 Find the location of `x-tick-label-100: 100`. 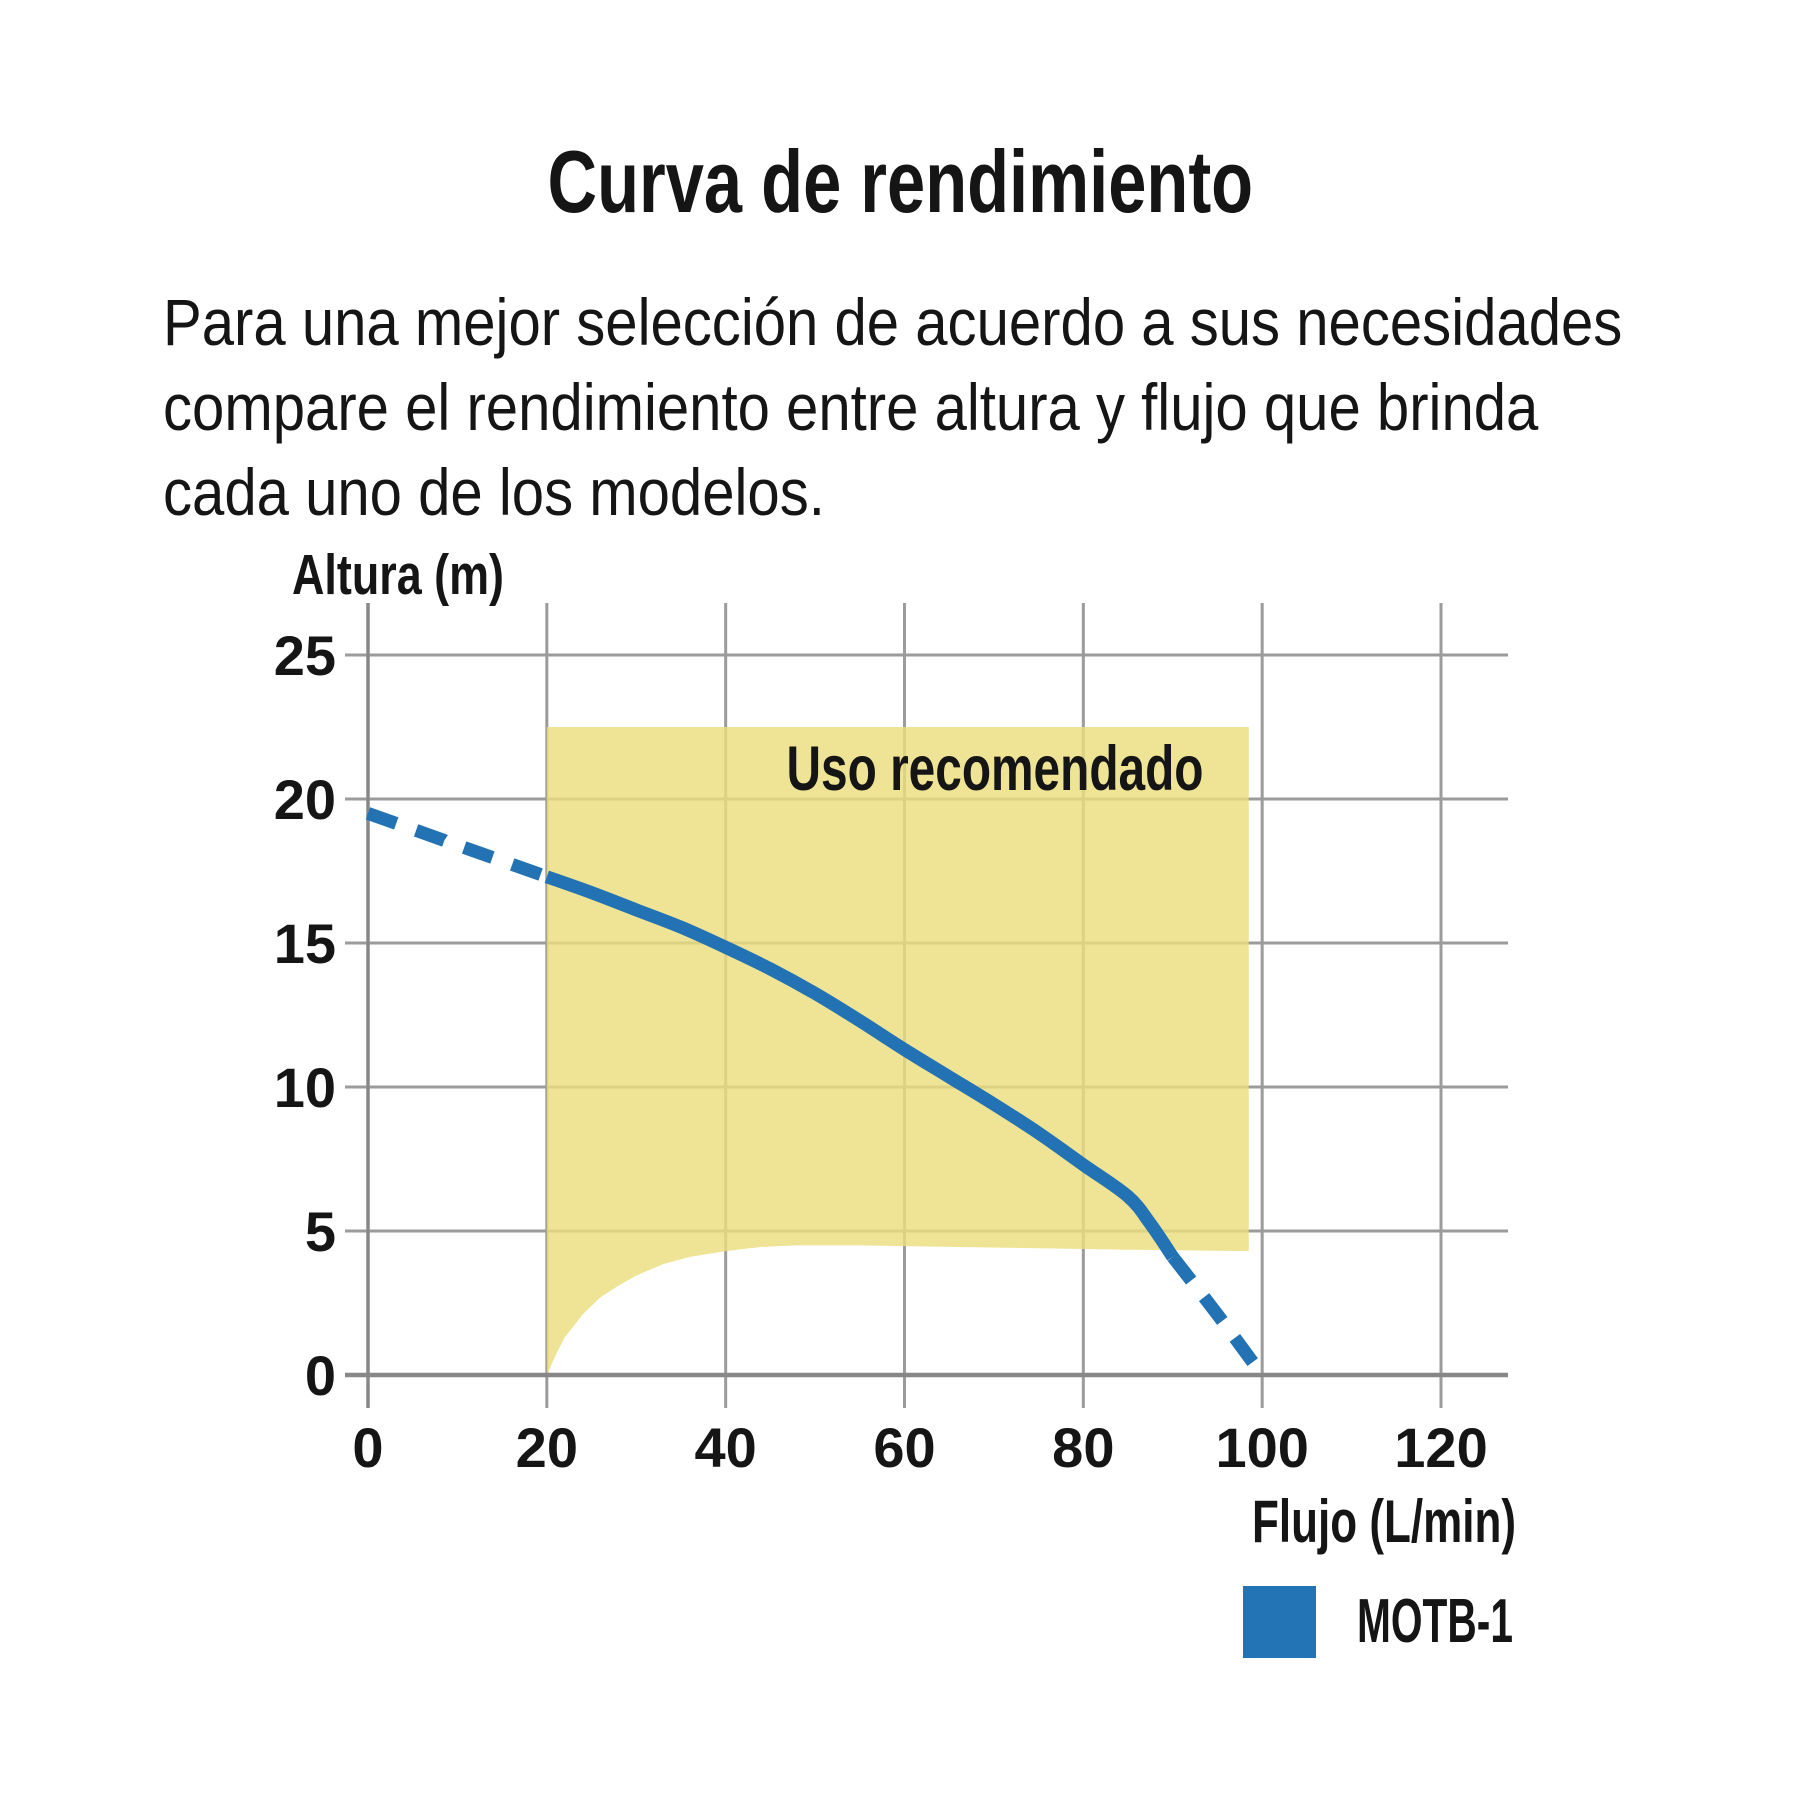

x-tick-label-100: 100 is located at coordinates (1261, 1447).